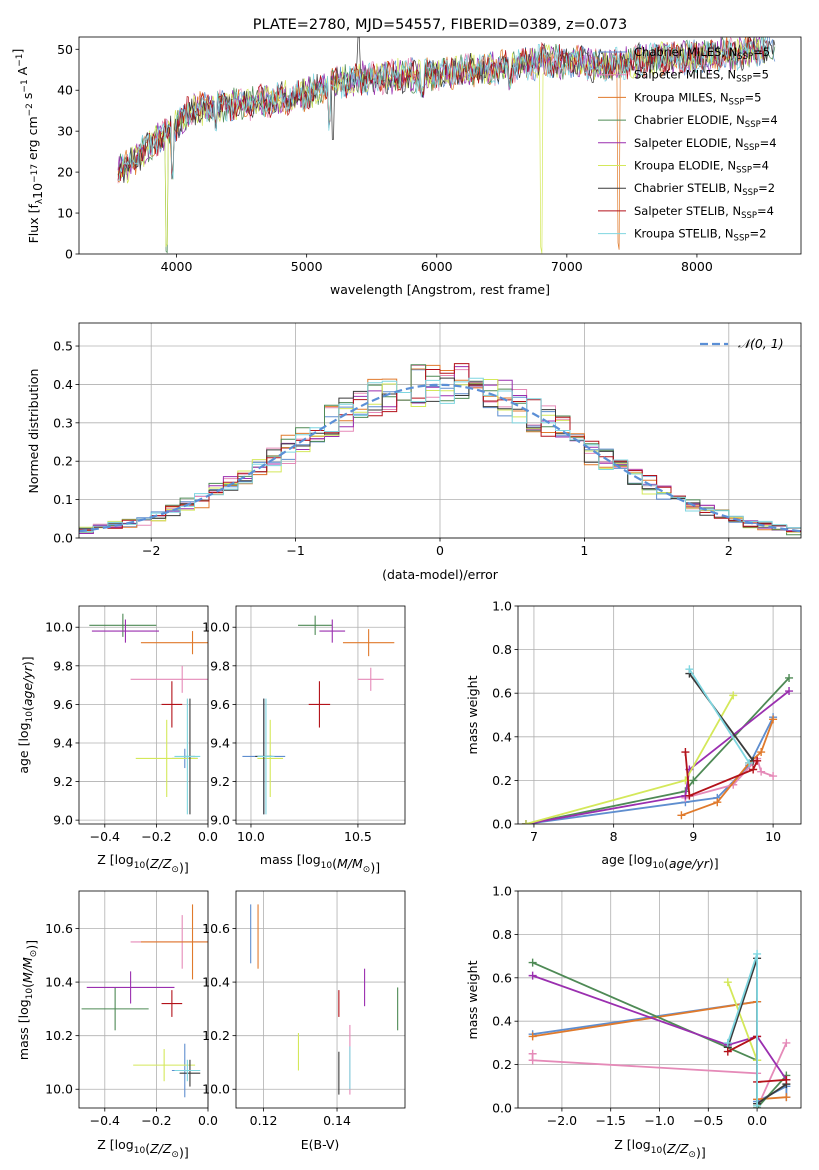 This screenshot has height=1170, width=819. I want to click on y-axis-label: Normed distribution, so click(33, 431).